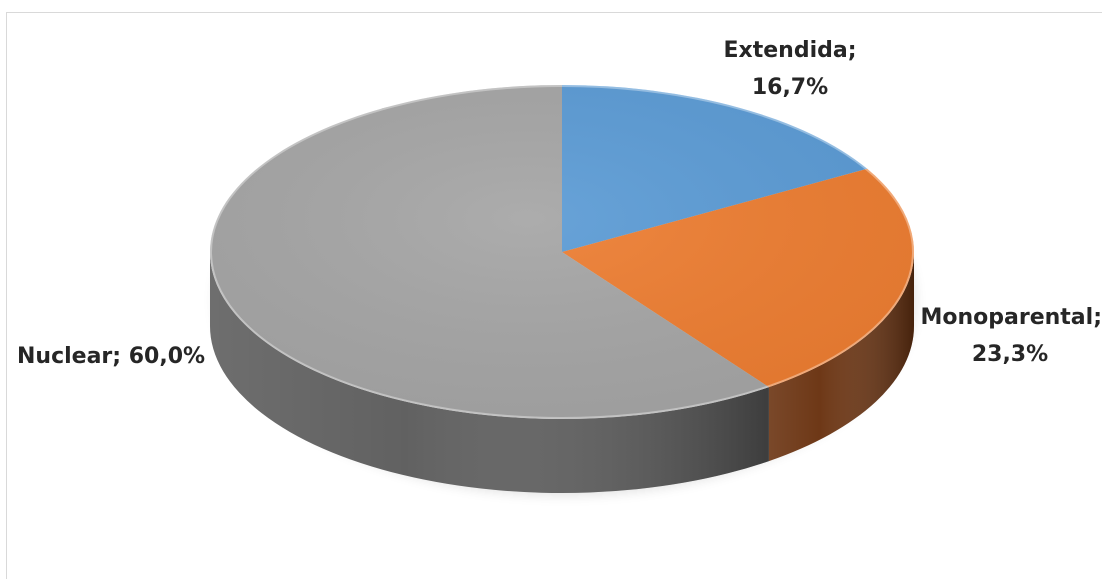 The image size is (1102, 579). What do you see at coordinates (111, 356) in the screenshot?
I see `label-nuclear: Nuclear; 60,0%` at bounding box center [111, 356].